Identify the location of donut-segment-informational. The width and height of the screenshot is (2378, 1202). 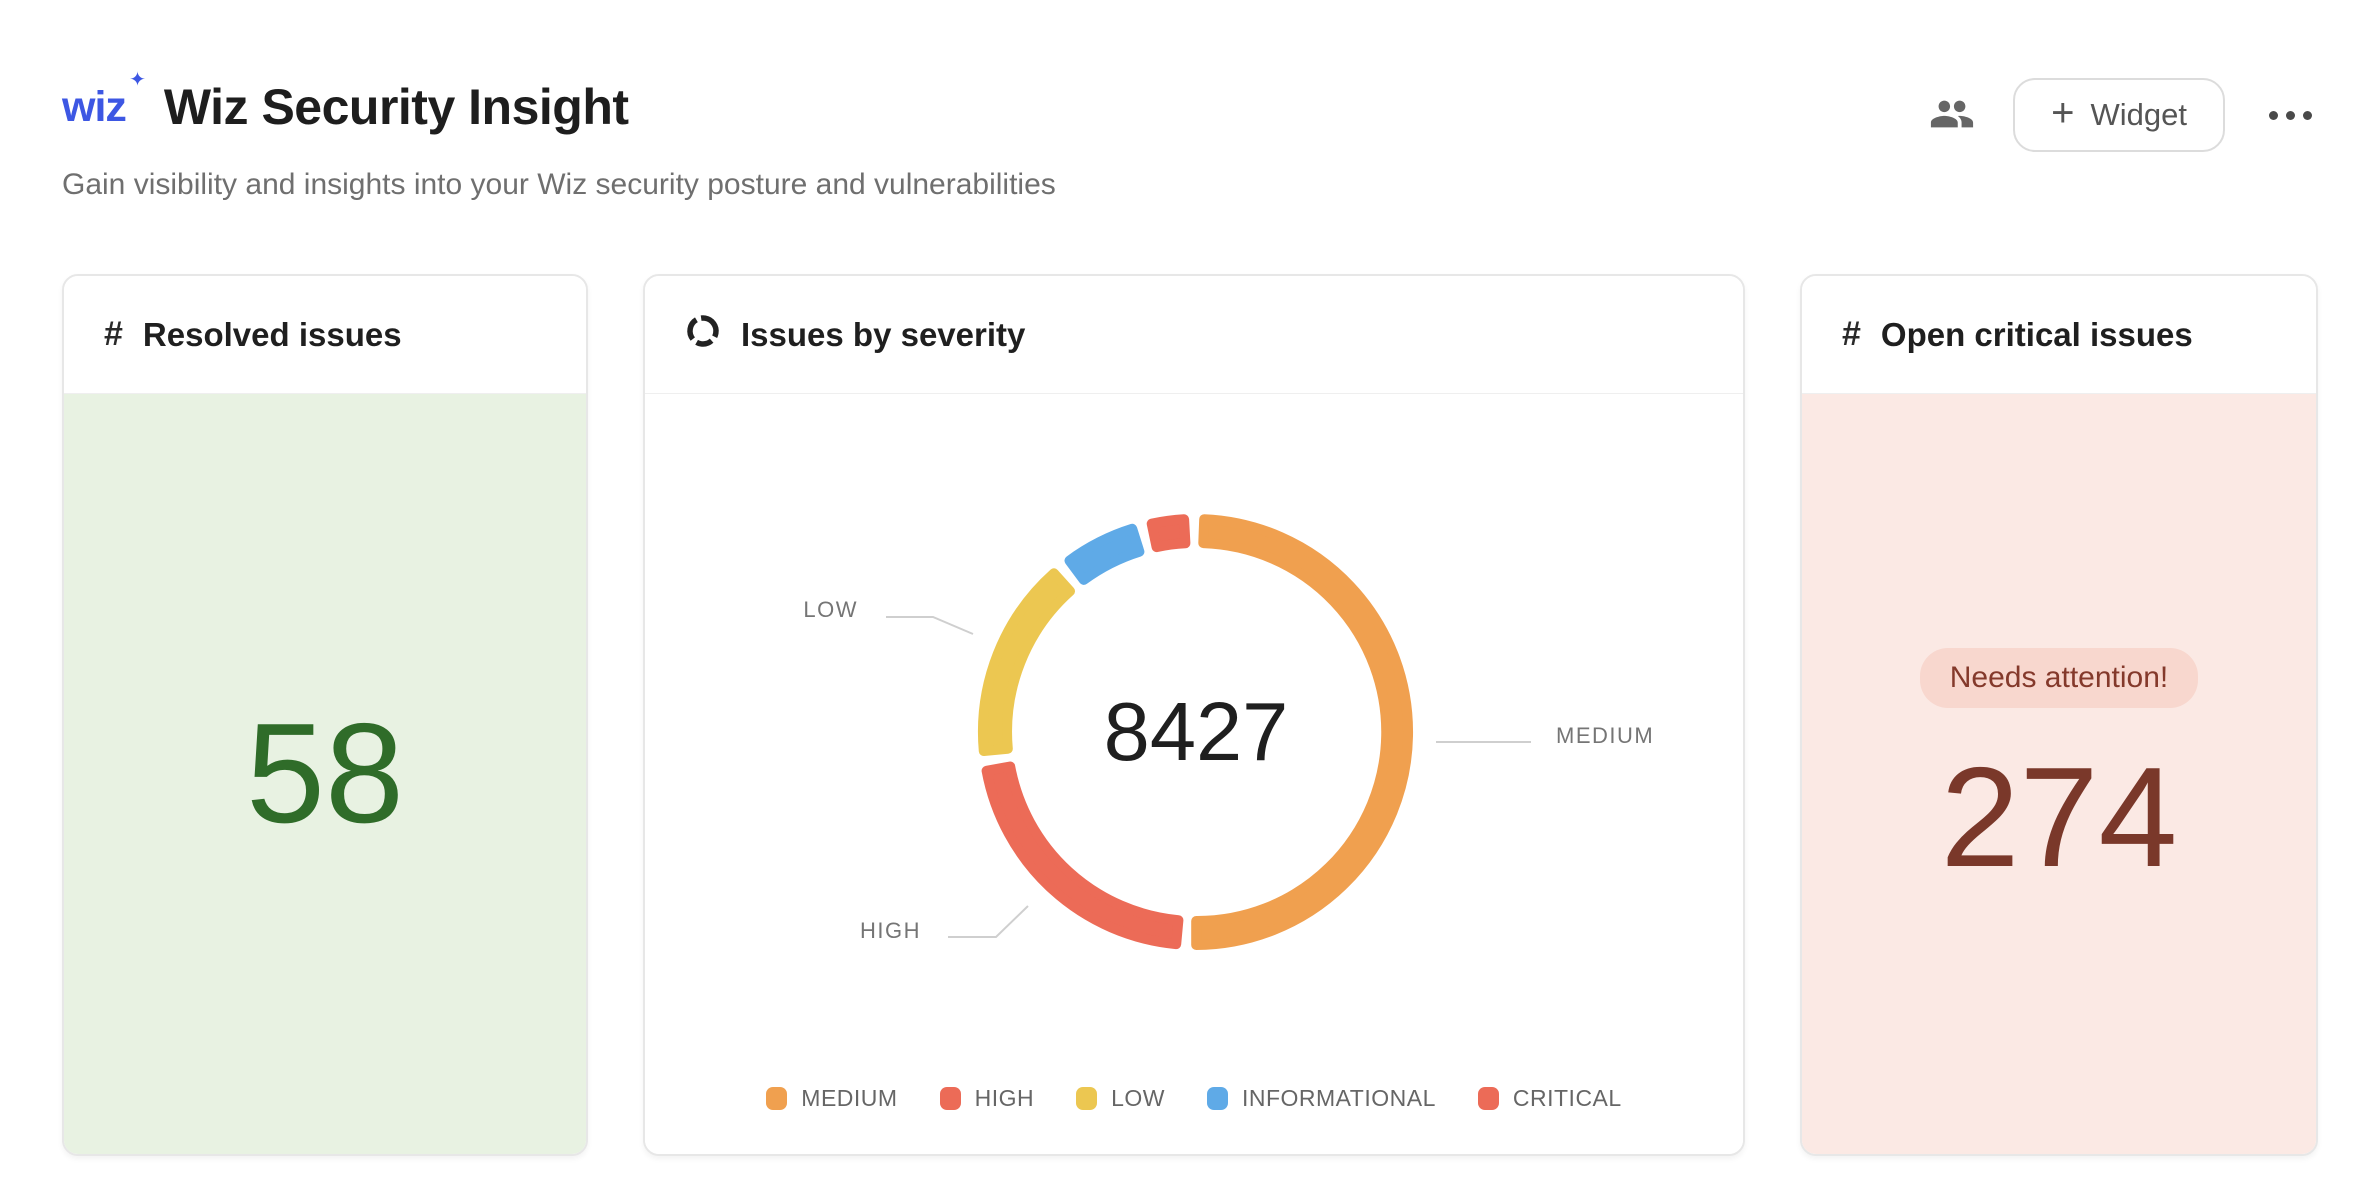
(1104, 554).